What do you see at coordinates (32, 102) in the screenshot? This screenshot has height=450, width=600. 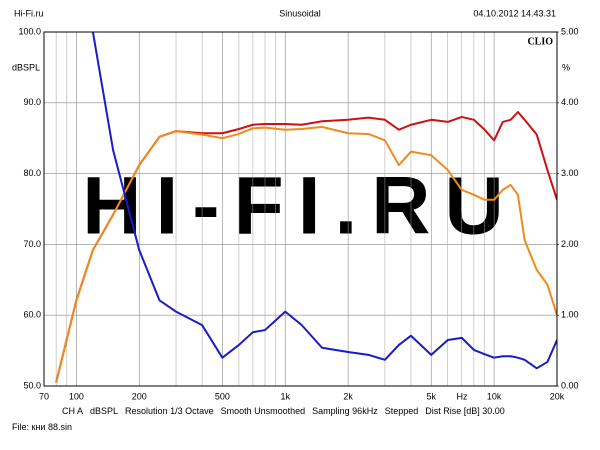 I see `y-tick-label: 90.0` at bounding box center [32, 102].